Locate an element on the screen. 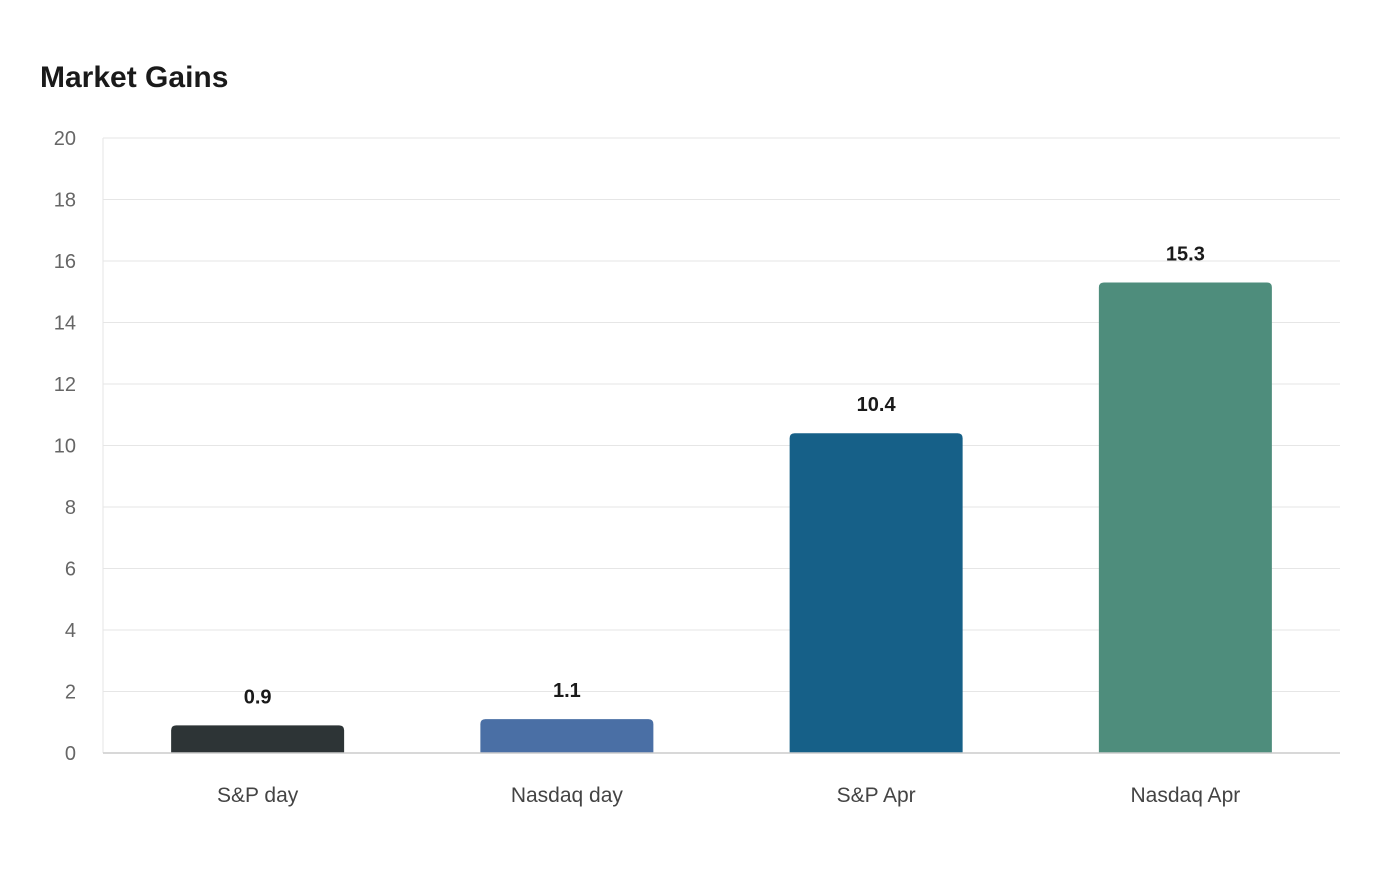  data-label: 15.3 is located at coordinates (1185, 255).